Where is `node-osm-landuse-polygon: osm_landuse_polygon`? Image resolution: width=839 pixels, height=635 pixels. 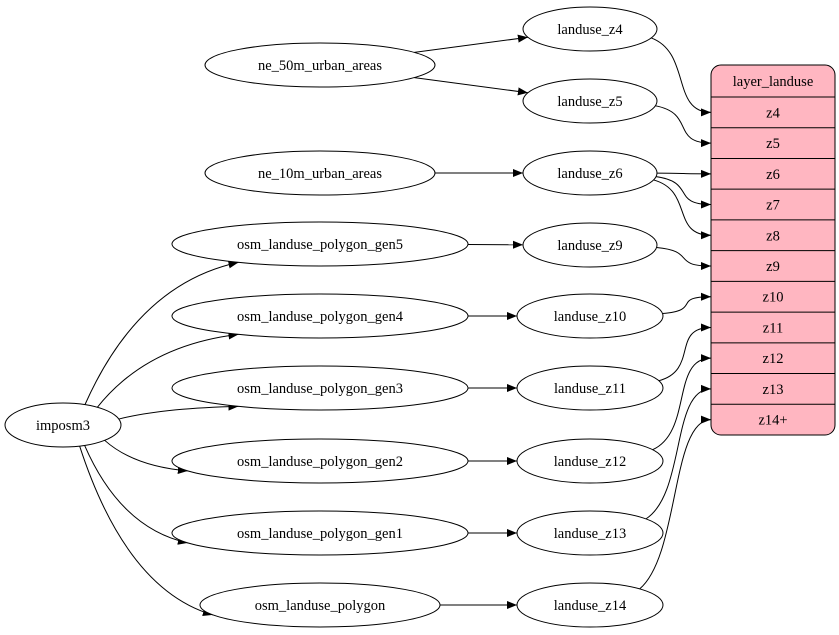 node-osm-landuse-polygon: osm_landuse_polygon is located at coordinates (320, 605).